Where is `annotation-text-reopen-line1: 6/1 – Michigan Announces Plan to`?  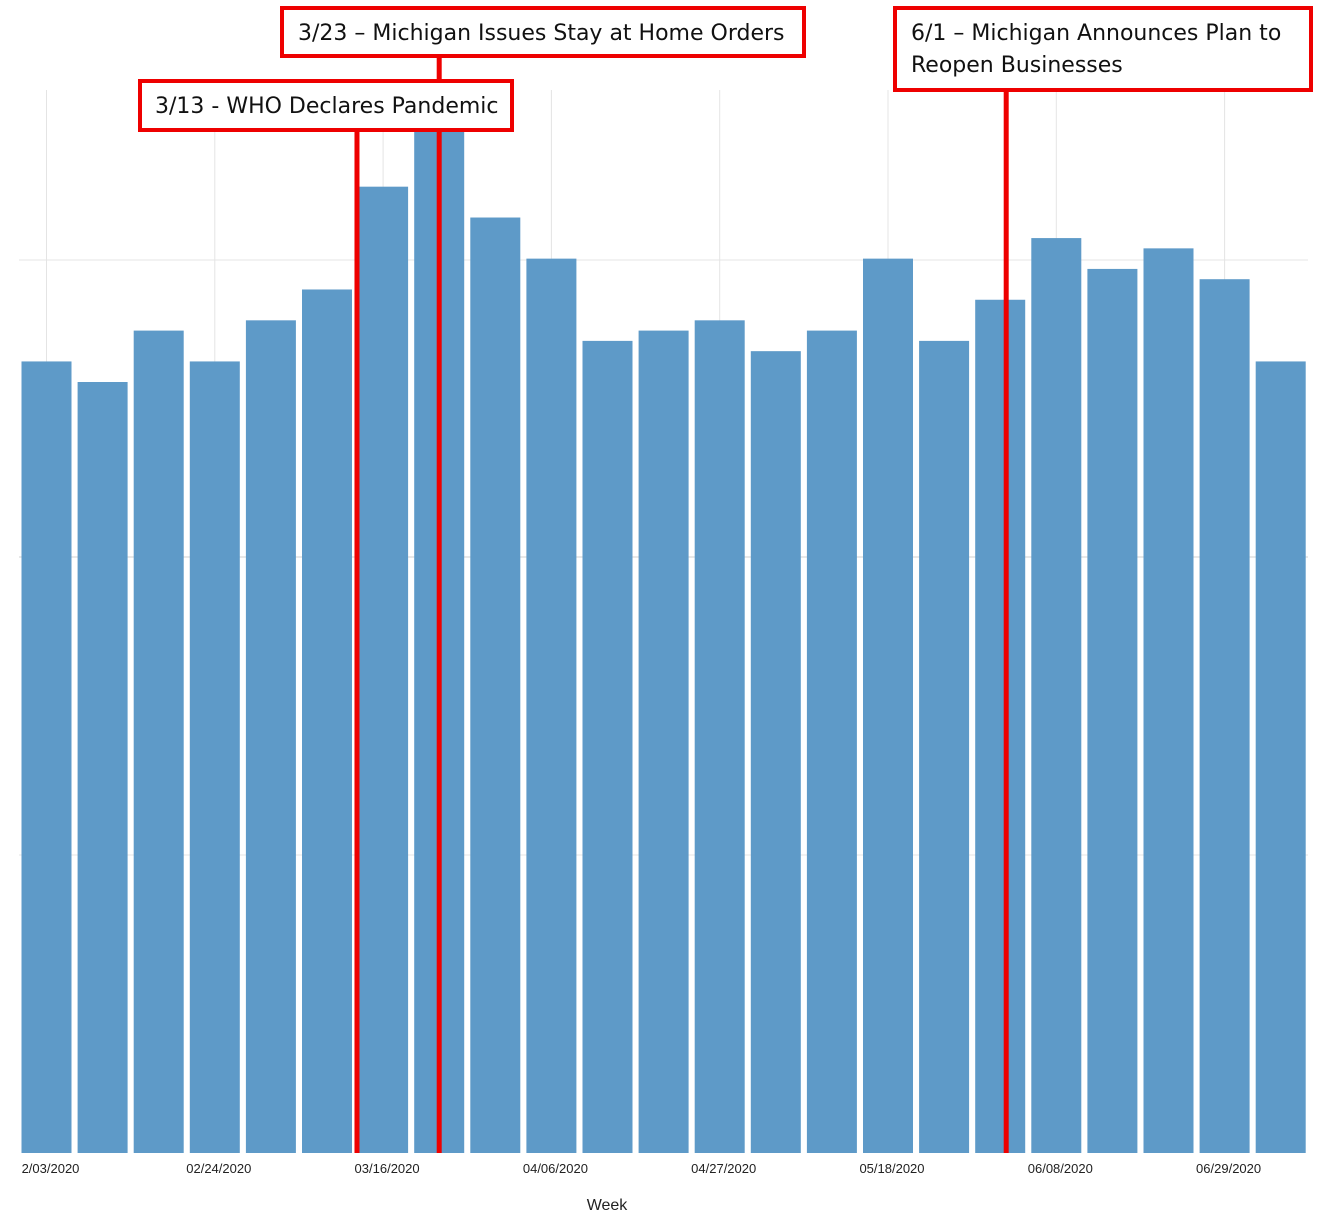 annotation-text-reopen-line1: 6/1 – Michigan Announces Plan to is located at coordinates (1096, 33).